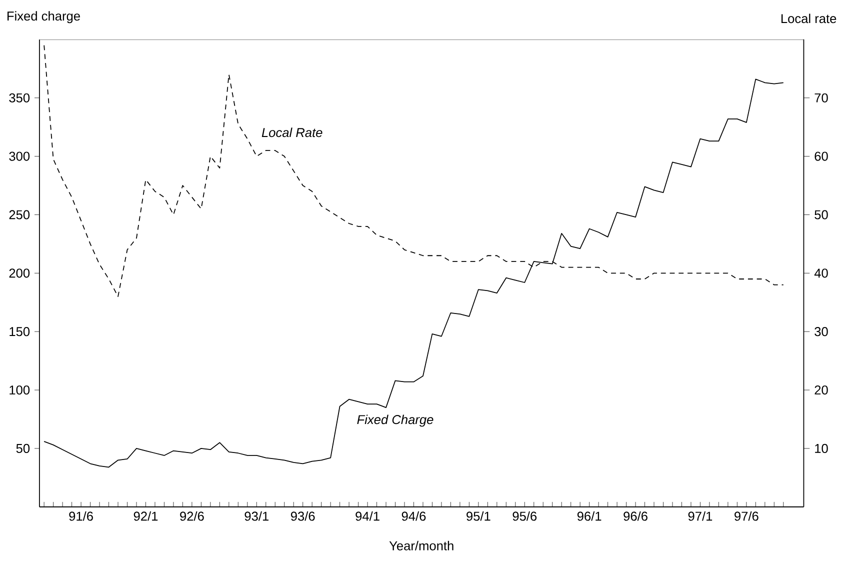 The height and width of the screenshot is (567, 841). What do you see at coordinates (821, 390) in the screenshot?
I see `y2-tick-label: 20` at bounding box center [821, 390].